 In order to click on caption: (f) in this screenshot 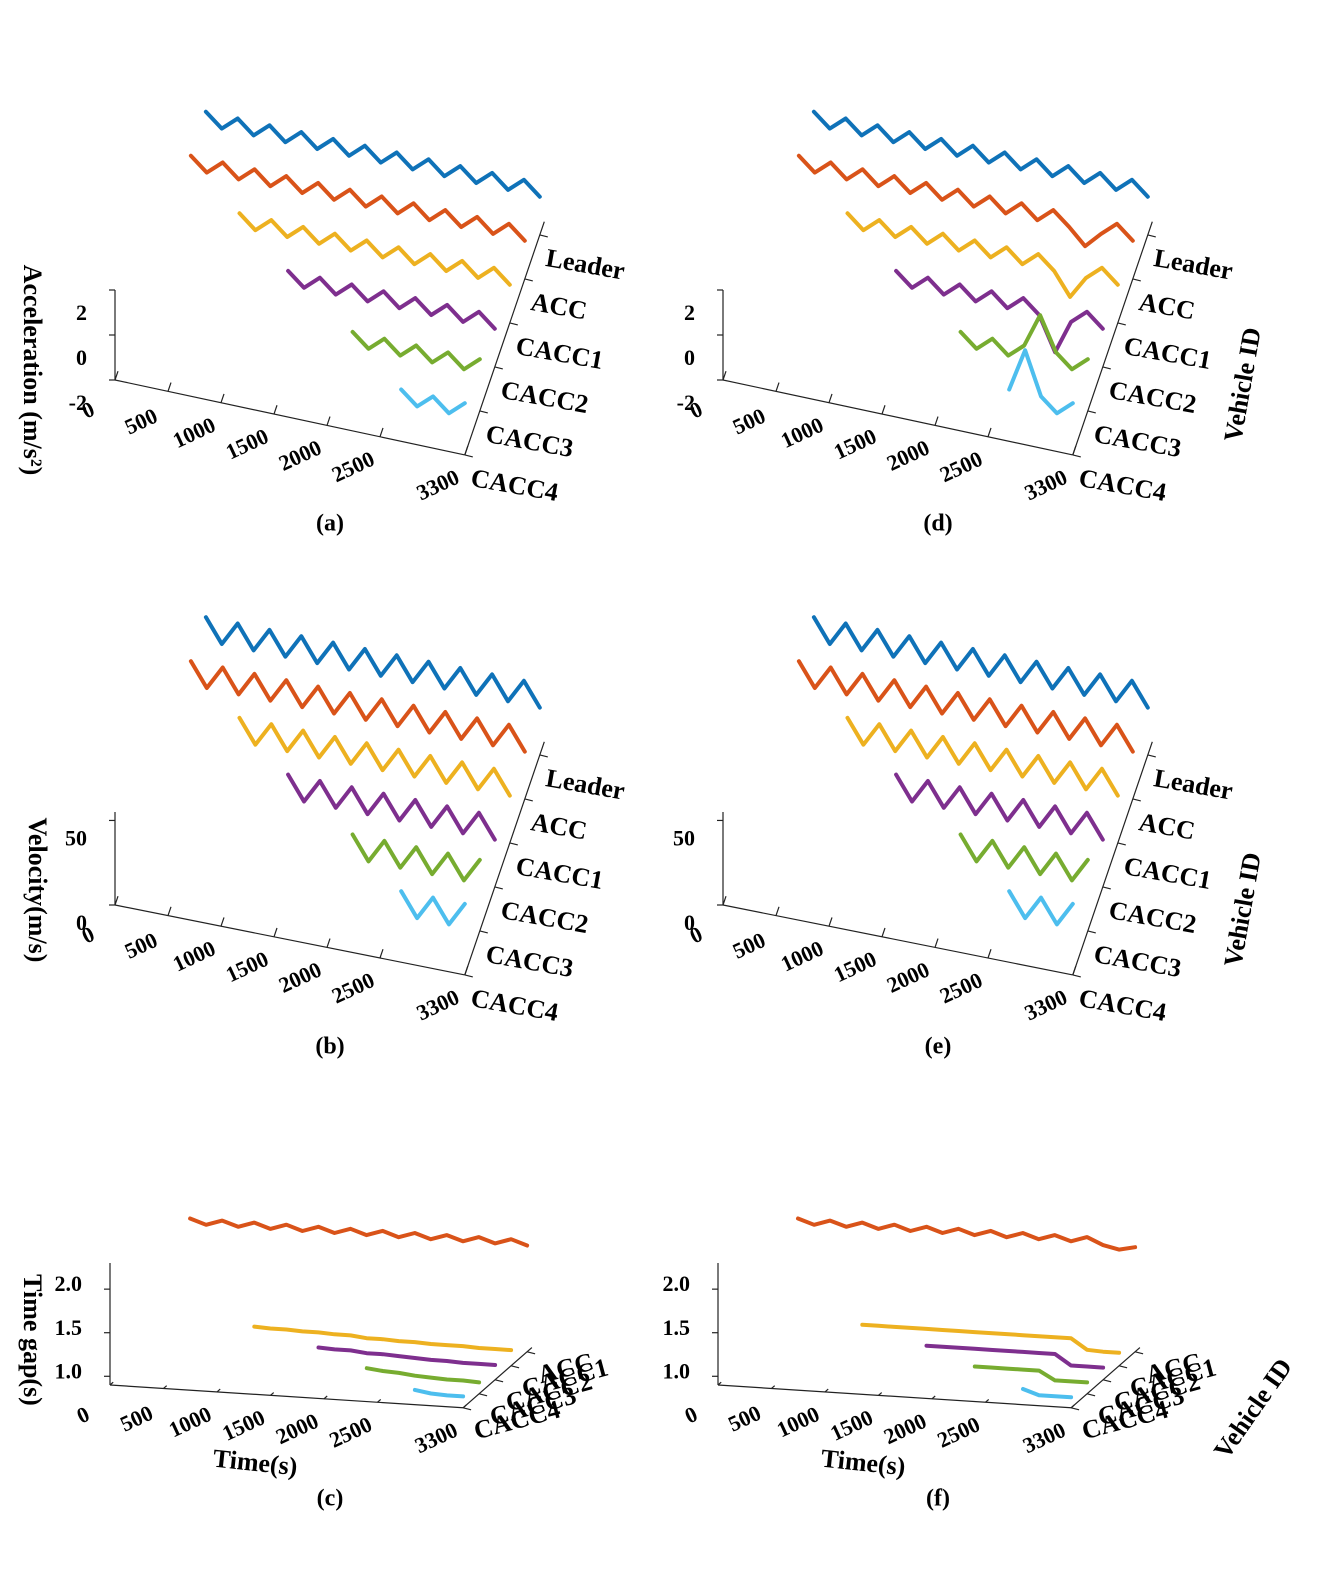, I will do `click(938, 1499)`.